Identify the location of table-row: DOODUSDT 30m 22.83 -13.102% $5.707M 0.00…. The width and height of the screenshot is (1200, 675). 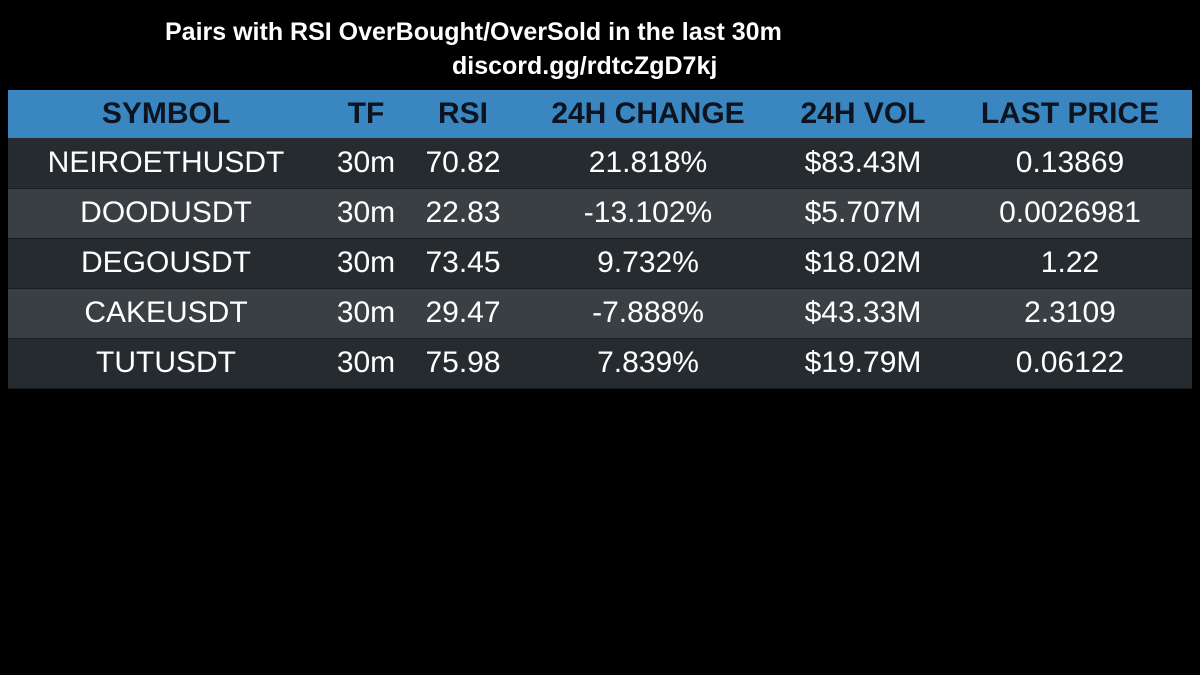
(600, 213).